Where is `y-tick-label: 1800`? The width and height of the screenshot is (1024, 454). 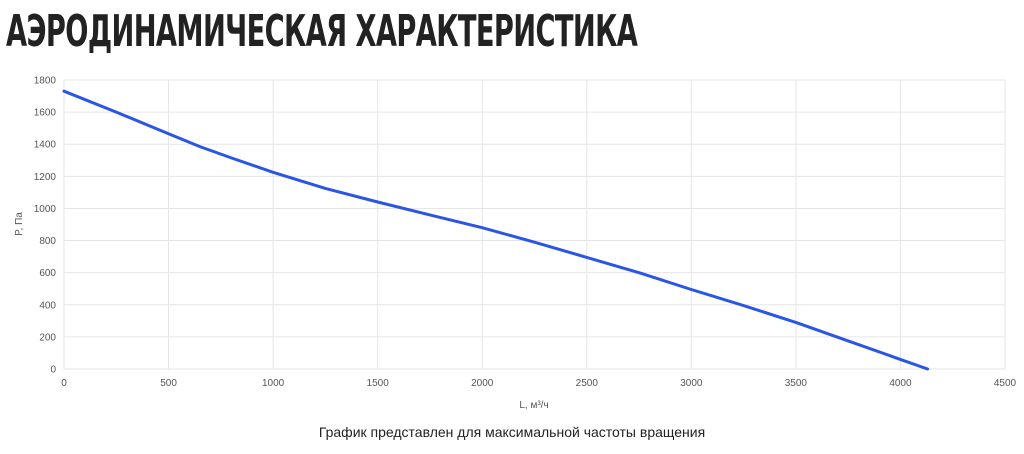 y-tick-label: 1800 is located at coordinates (45, 81).